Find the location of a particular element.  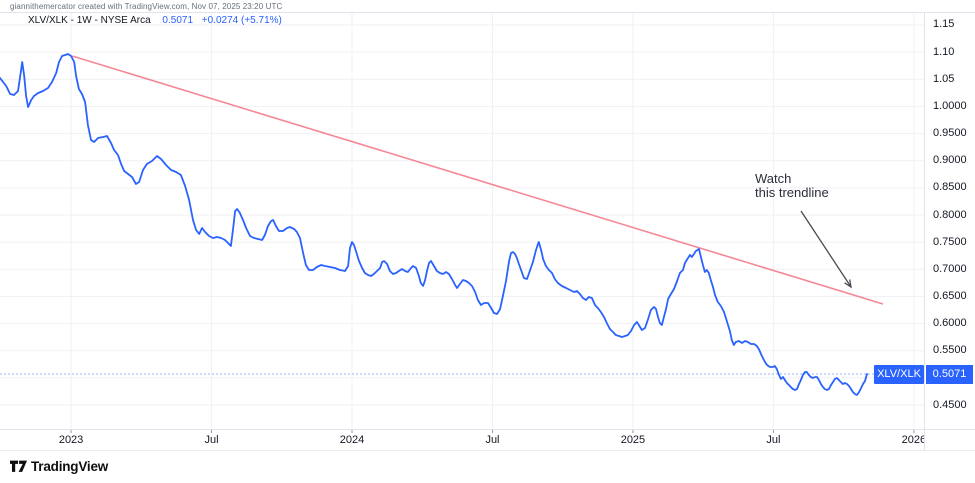

annotation-arrow is located at coordinates (826, 249).